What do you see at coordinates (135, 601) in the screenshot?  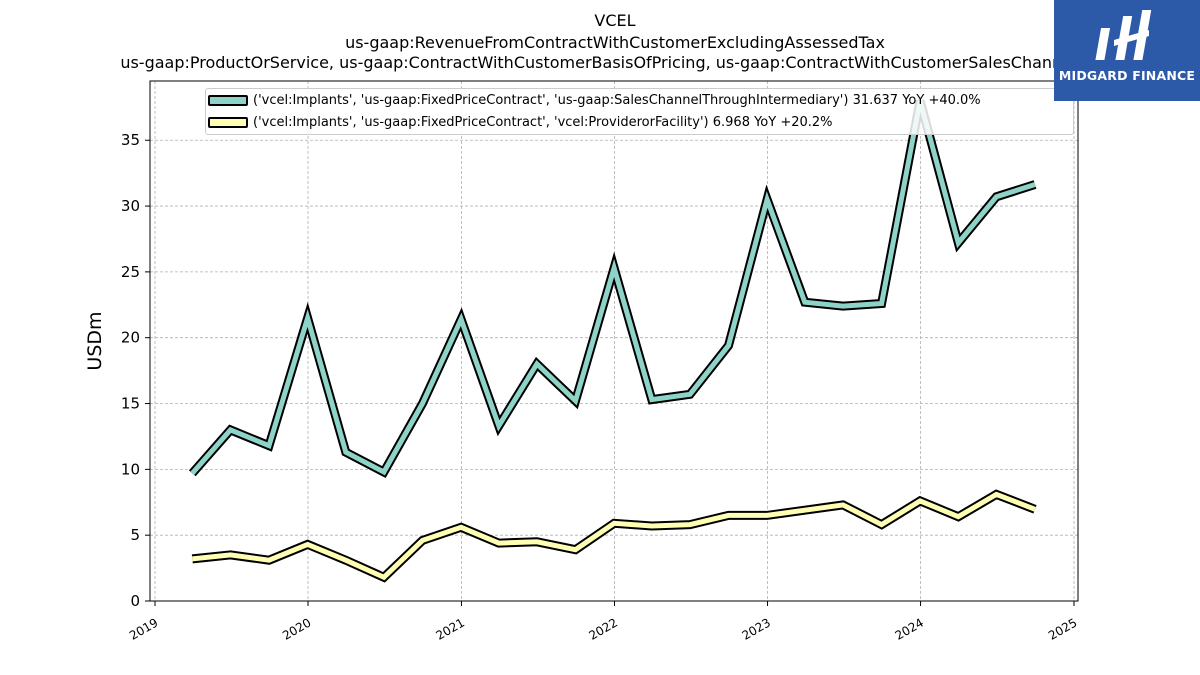 I see `y-tick-label: 0` at bounding box center [135, 601].